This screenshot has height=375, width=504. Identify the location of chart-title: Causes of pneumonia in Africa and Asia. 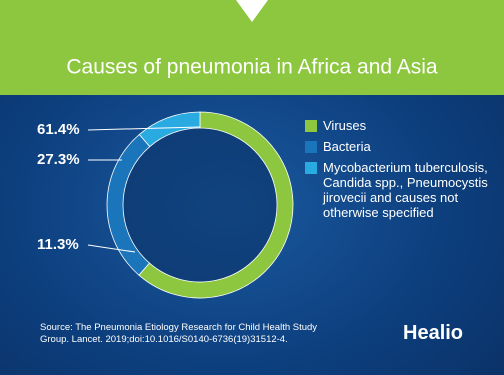
(252, 67).